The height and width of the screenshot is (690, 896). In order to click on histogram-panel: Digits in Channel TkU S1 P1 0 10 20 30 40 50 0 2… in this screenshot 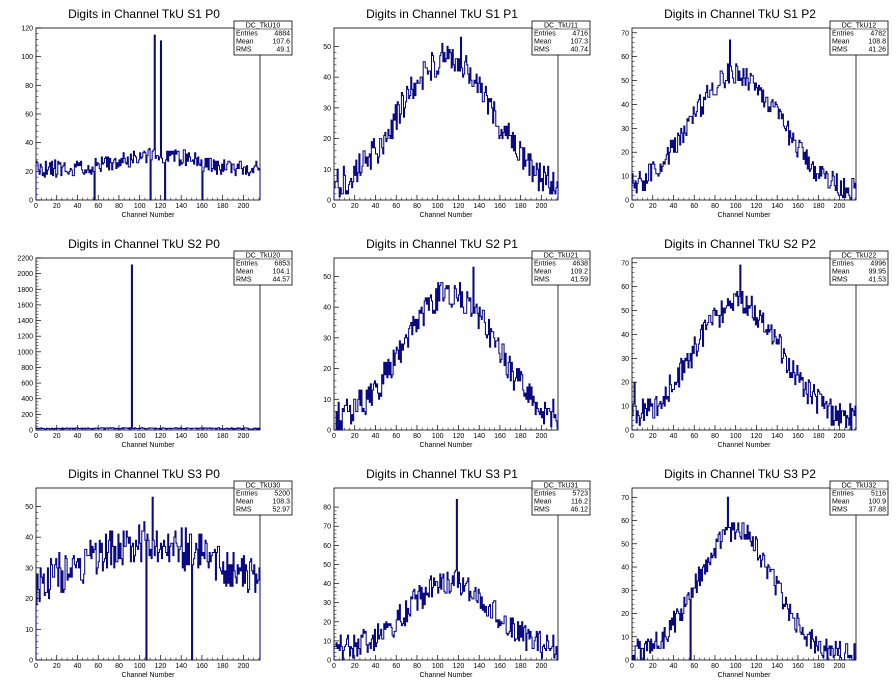, I will do `click(447, 115)`.